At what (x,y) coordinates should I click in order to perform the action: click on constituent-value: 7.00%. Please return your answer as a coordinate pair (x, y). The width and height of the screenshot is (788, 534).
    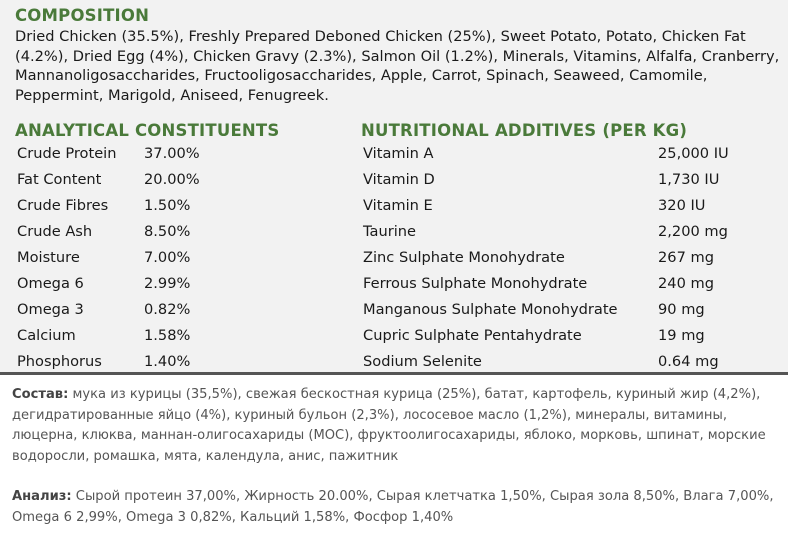
    Looking at the image, I should click on (167, 257).